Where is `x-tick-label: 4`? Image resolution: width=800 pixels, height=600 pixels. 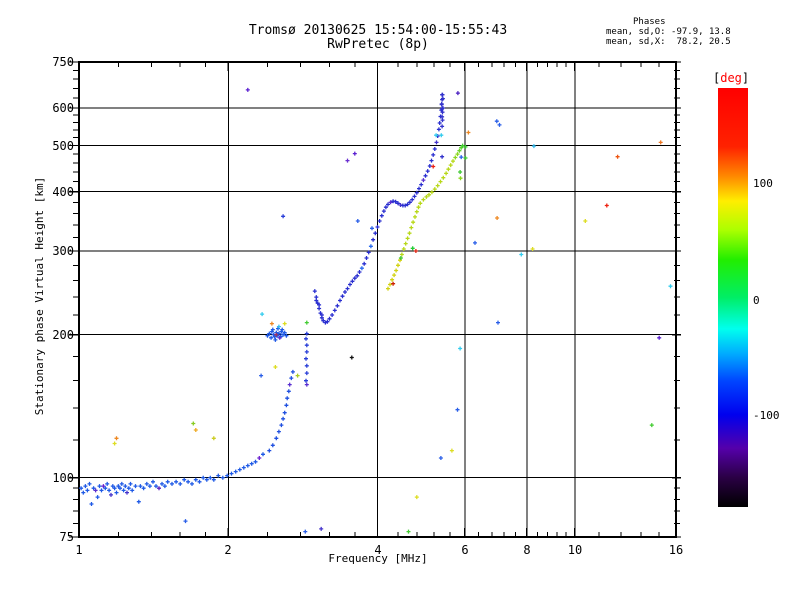
x-tick-label: 4 is located at coordinates (378, 550).